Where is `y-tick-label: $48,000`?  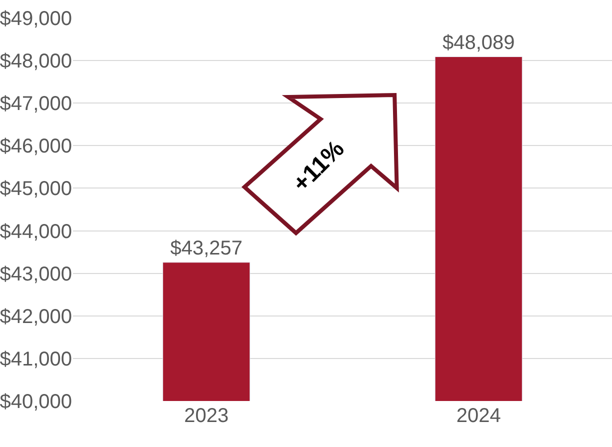 y-tick-label: $48,000 is located at coordinates (36, 61).